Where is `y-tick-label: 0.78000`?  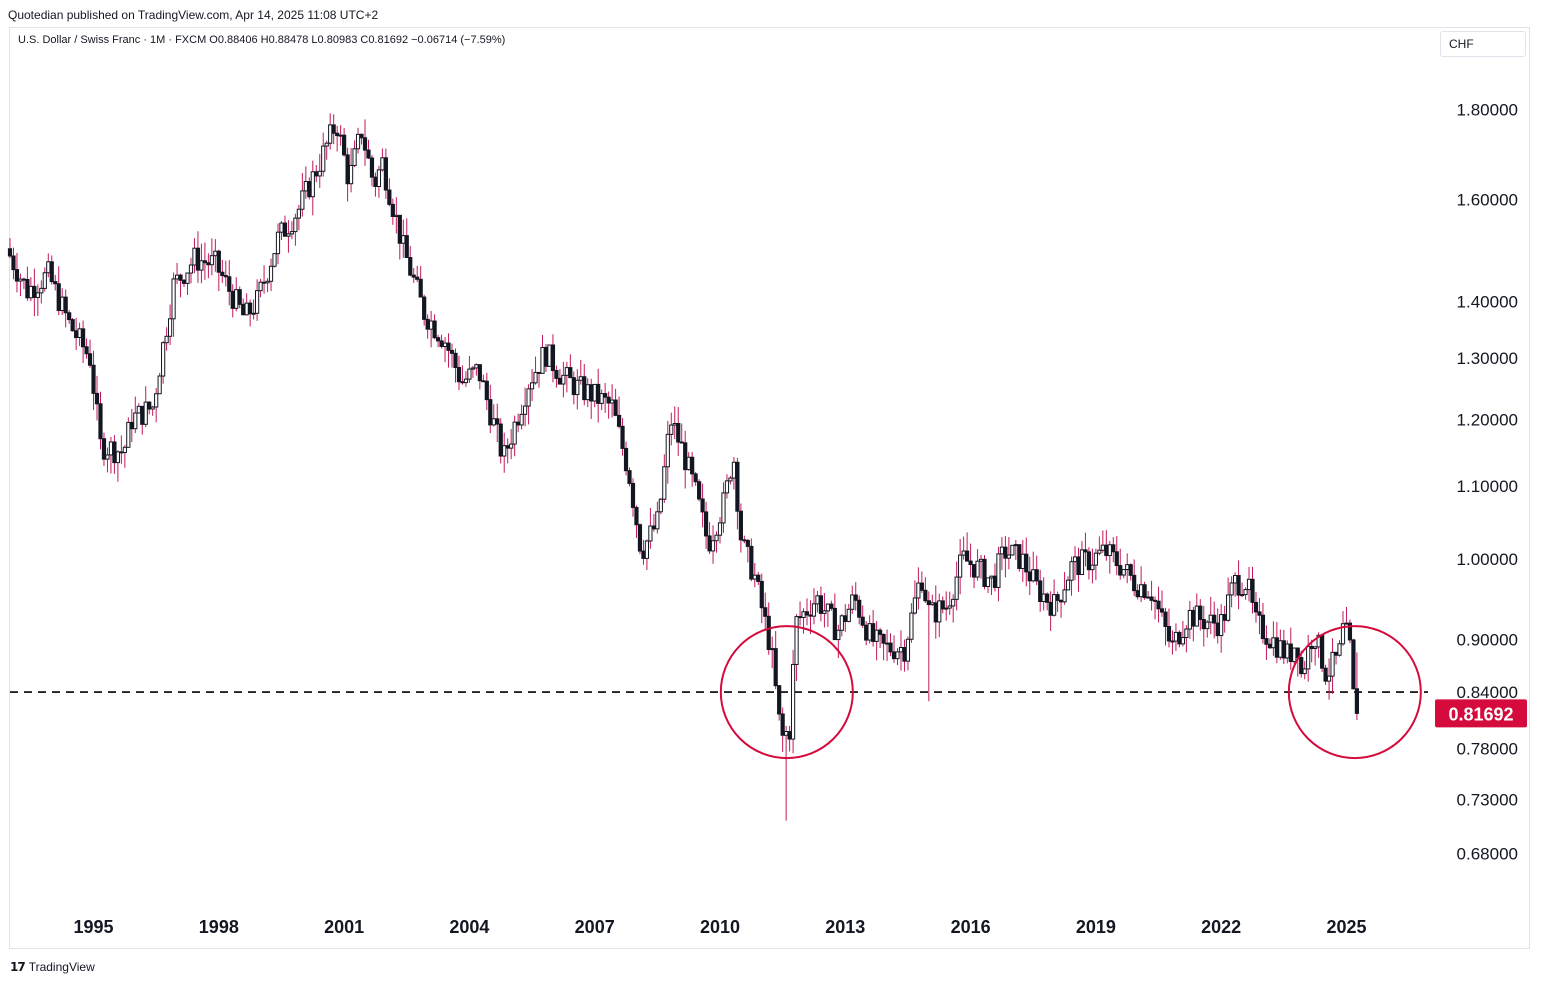 y-tick-label: 0.78000 is located at coordinates (1487, 749).